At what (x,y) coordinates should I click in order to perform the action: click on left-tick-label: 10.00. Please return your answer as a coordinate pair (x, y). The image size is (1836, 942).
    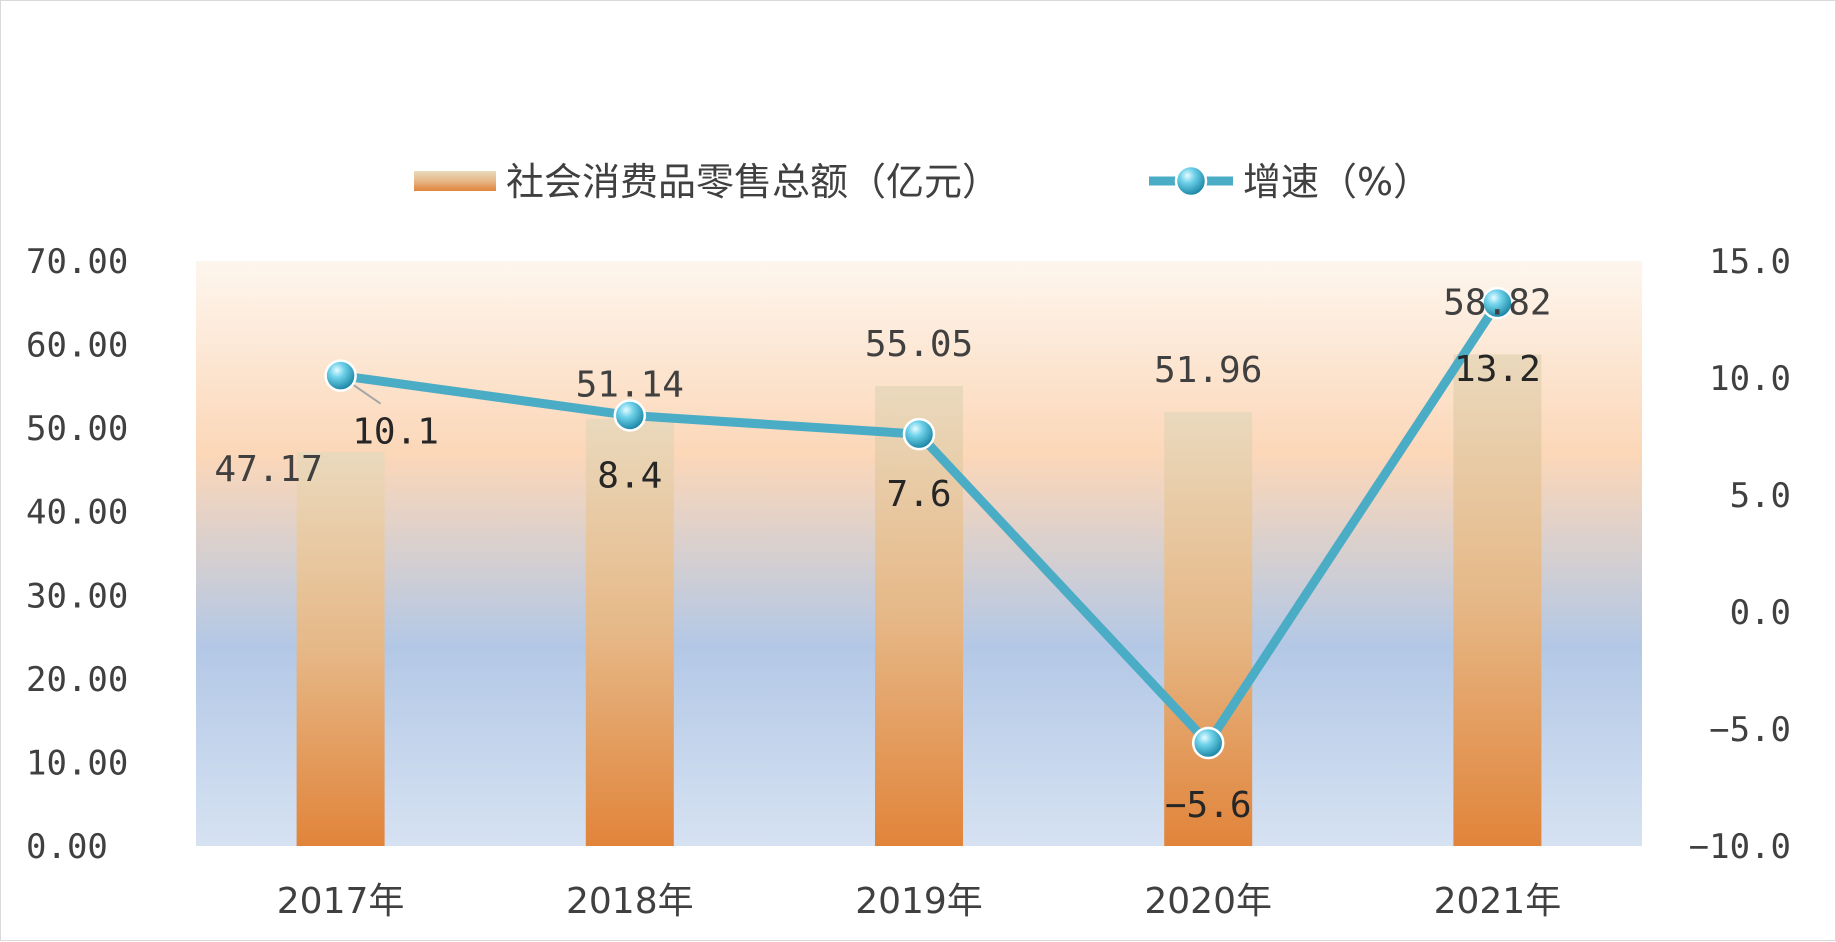
    Looking at the image, I should click on (77, 763).